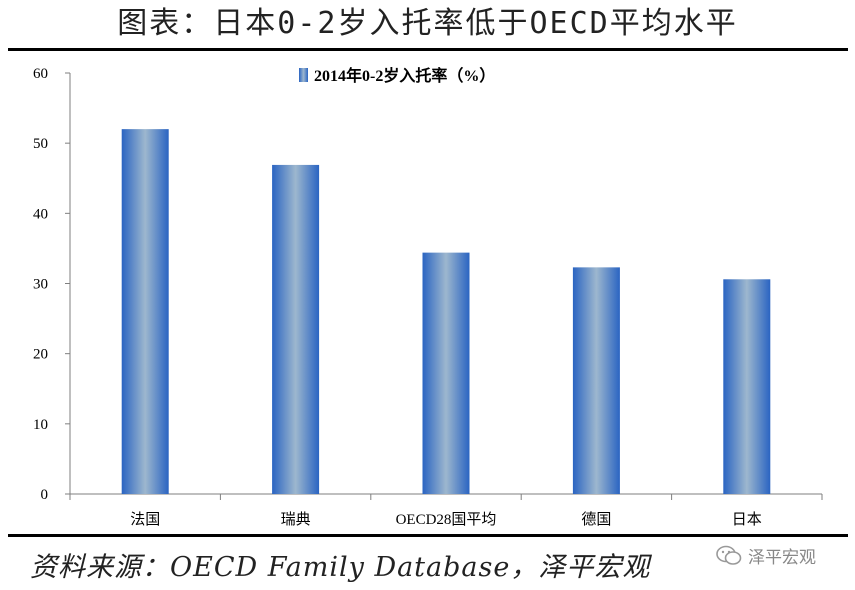 The image size is (855, 590). I want to click on chart-title: 图表：日本0-2岁入托率低于OECD平均水平, so click(427, 23).